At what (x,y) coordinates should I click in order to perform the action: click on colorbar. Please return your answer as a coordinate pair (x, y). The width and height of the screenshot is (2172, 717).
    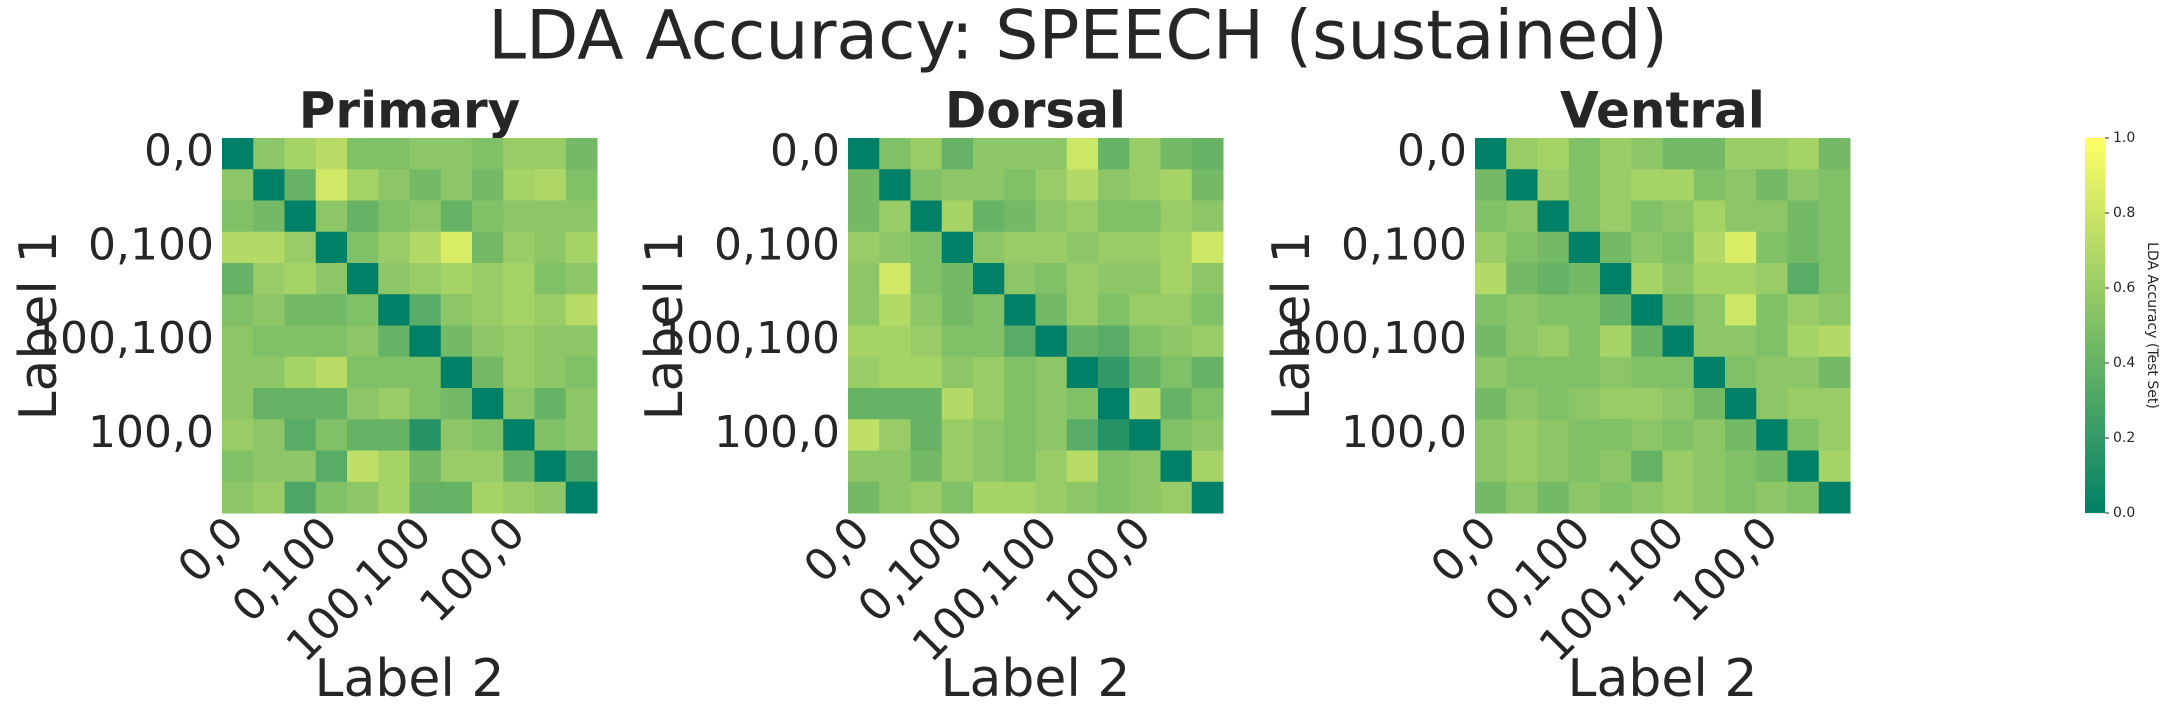
    Looking at the image, I should click on (2095, 325).